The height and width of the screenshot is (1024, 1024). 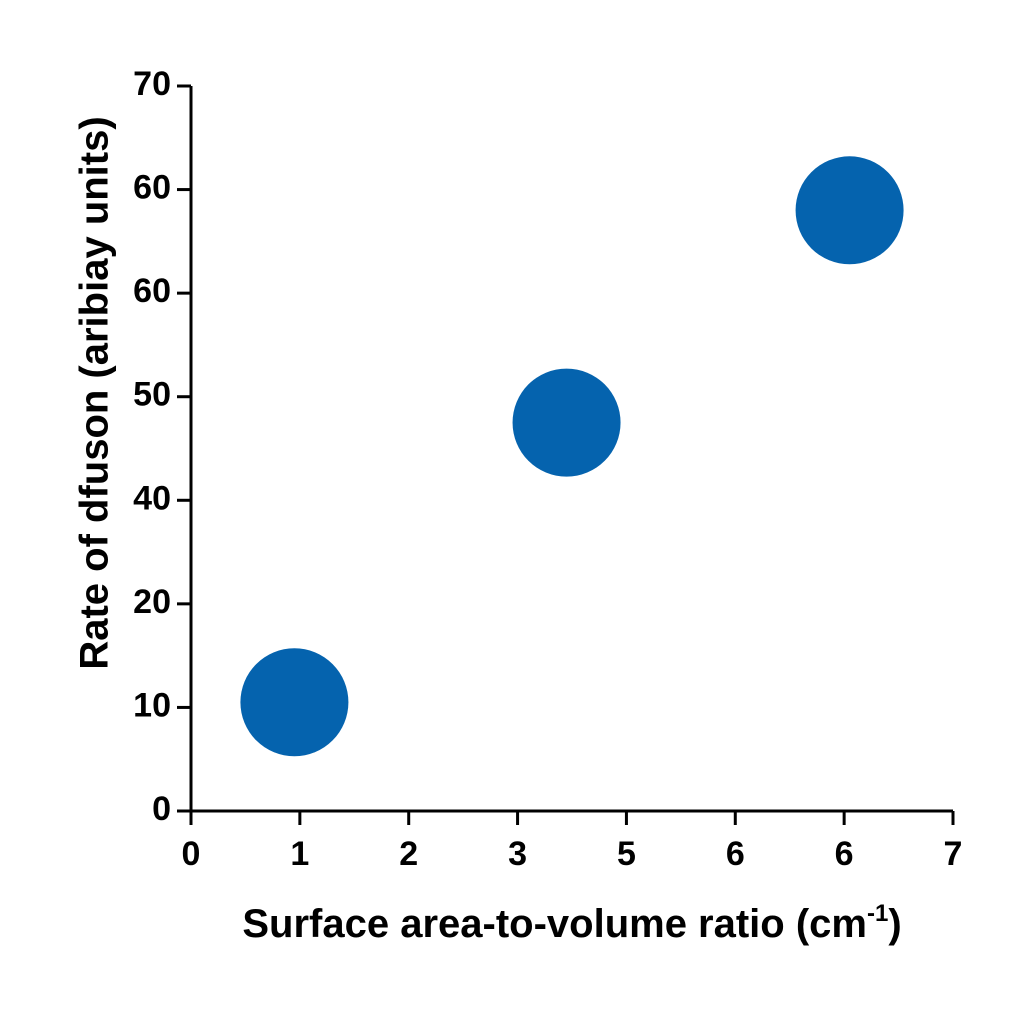 What do you see at coordinates (152, 395) in the screenshot?
I see `y-tick-label: 50` at bounding box center [152, 395].